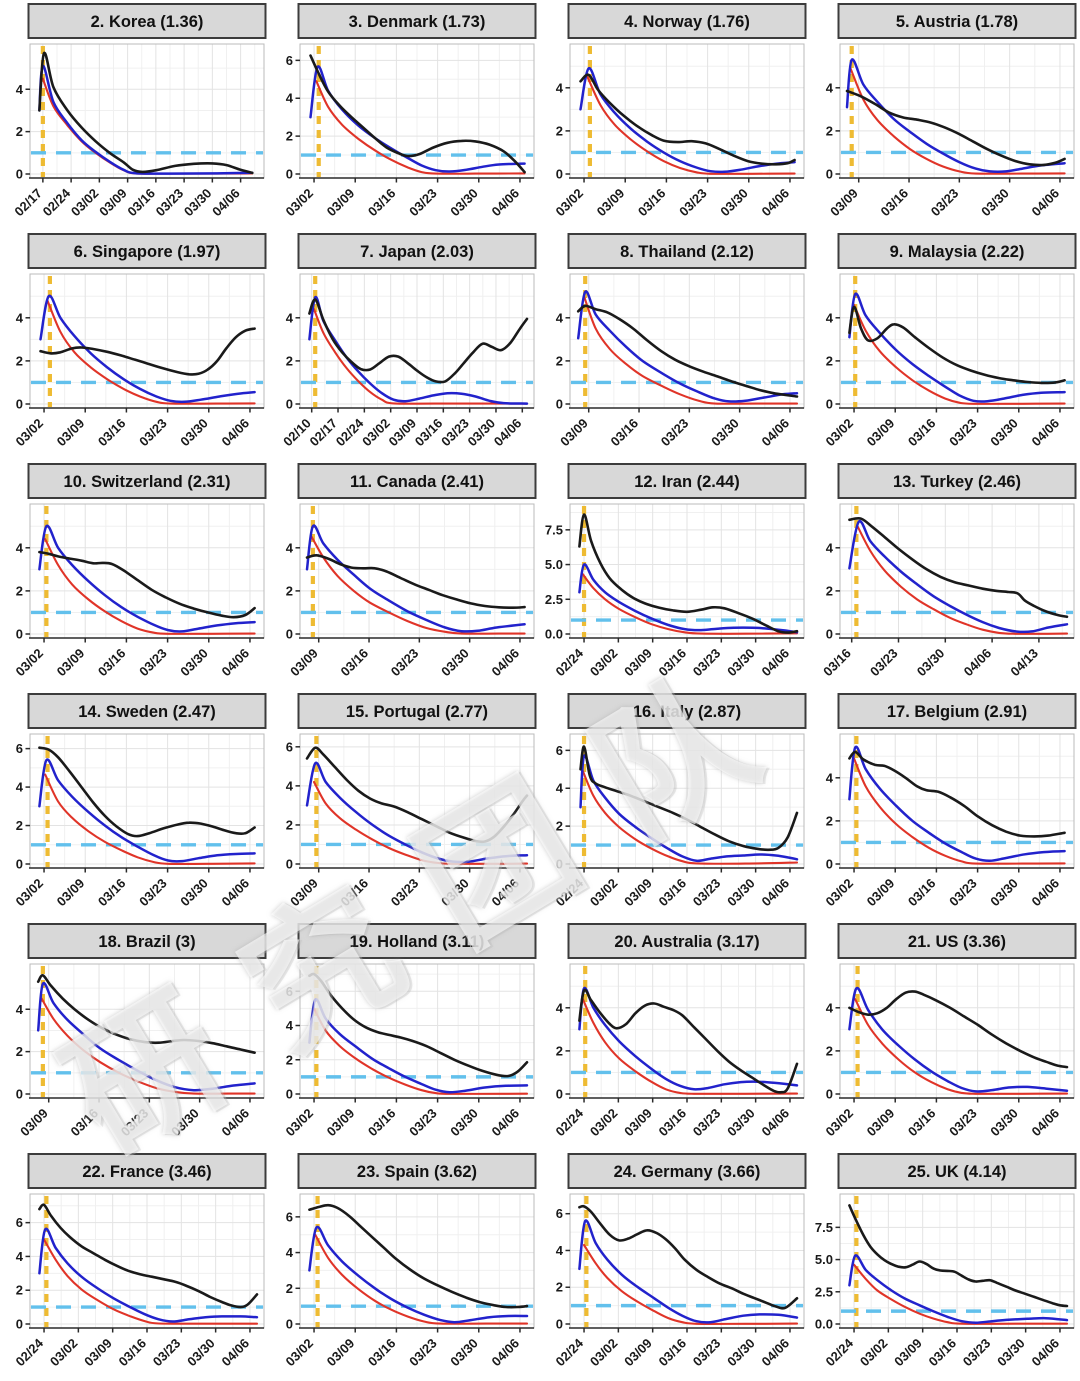  What do you see at coordinates (687, 711) in the screenshot?
I see `panel-header: 16. Italy (2.87)` at bounding box center [687, 711].